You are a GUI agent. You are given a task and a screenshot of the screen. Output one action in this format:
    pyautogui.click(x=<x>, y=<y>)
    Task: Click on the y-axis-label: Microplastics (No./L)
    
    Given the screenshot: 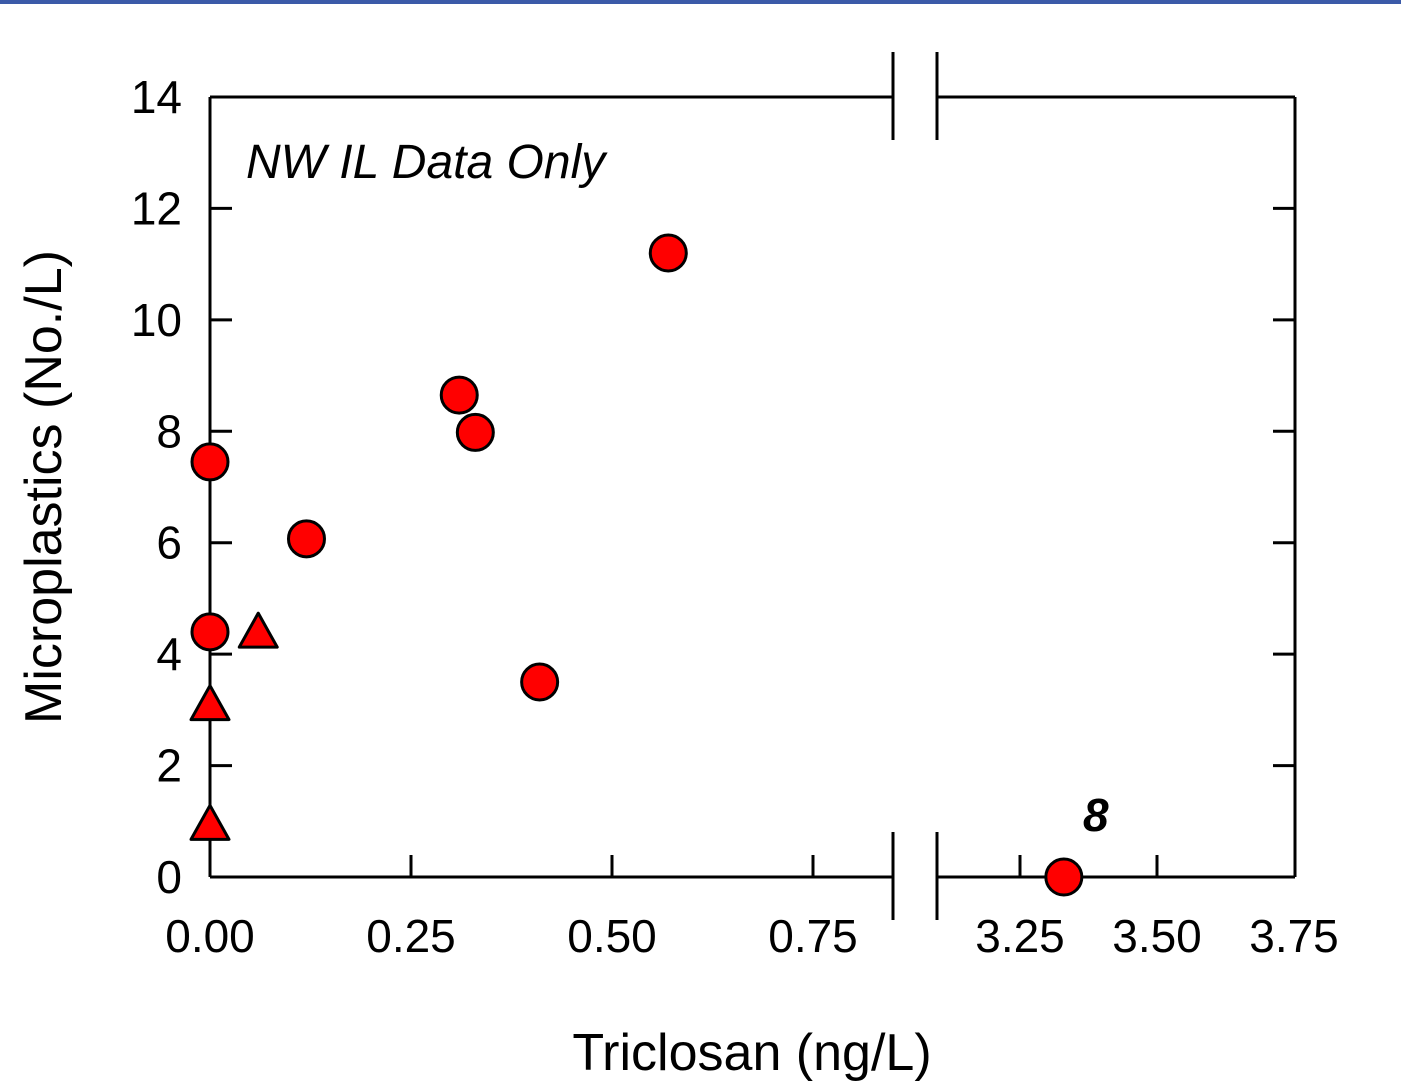 What is the action you would take?
    pyautogui.click(x=44, y=487)
    